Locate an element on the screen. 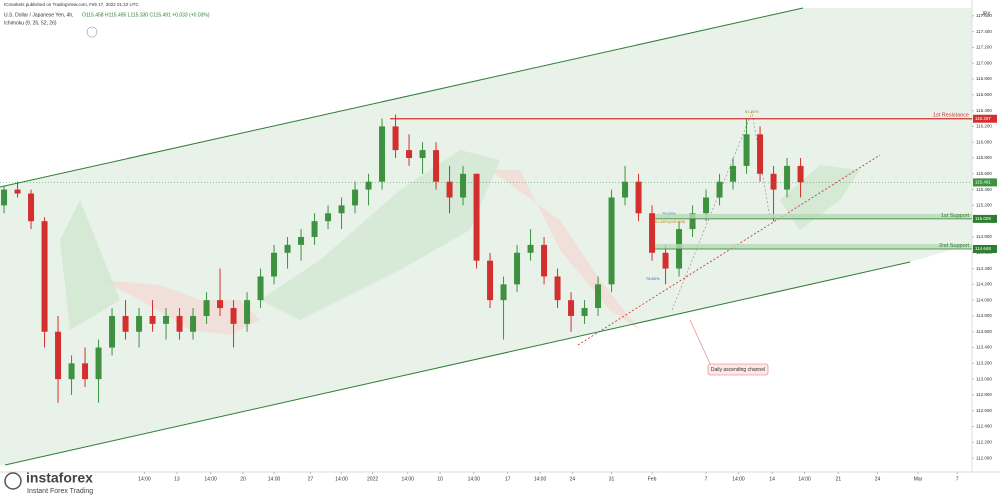 The height and width of the screenshot is (496, 1000). y-tick-label: 113.000 is located at coordinates (984, 378).